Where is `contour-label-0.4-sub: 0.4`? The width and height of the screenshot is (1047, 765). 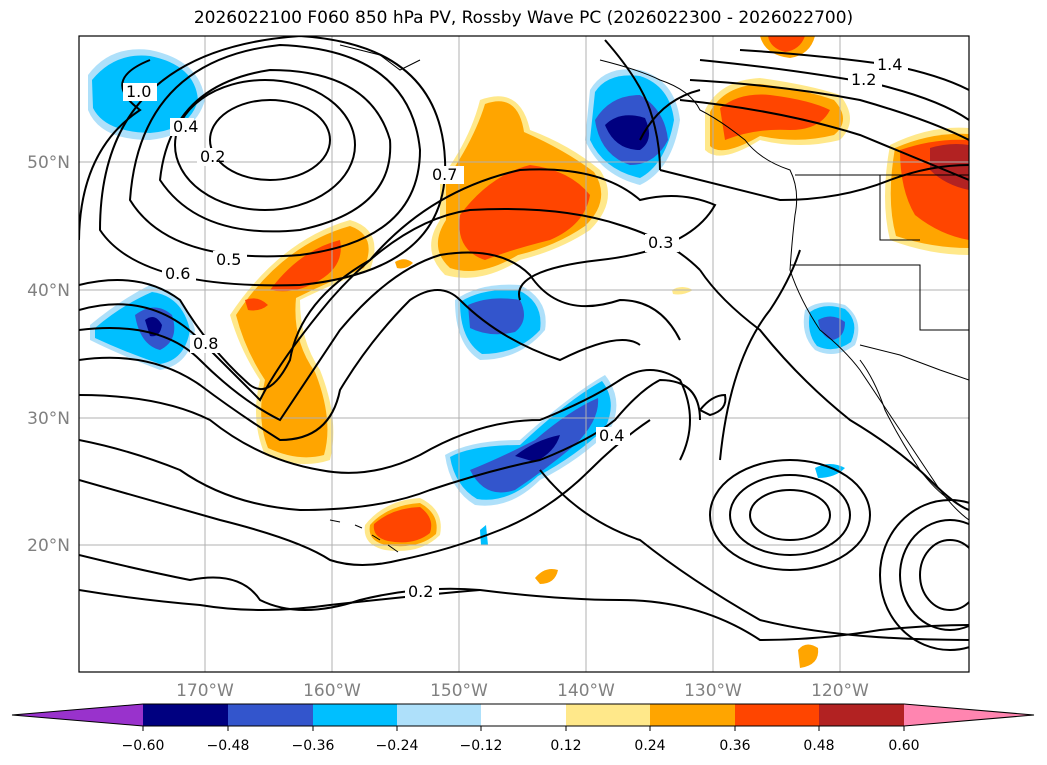
contour-label-0.4-sub: 0.4 is located at coordinates (611, 435).